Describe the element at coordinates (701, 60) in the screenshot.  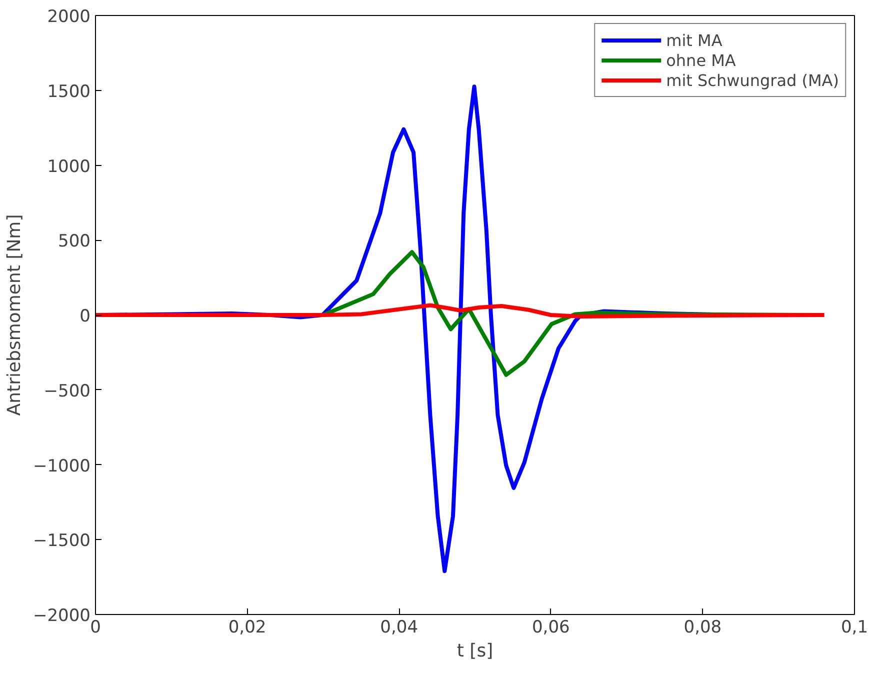
I see `legend-label: ohne MA` at that location.